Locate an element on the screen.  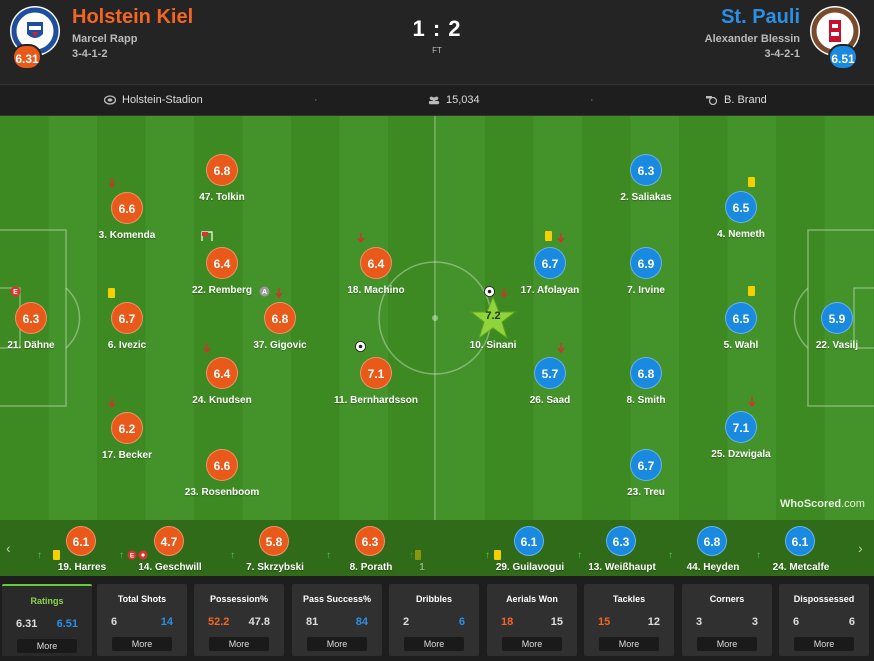
stat-card-corners: Corners 3 3 More is located at coordinates (727, 620).